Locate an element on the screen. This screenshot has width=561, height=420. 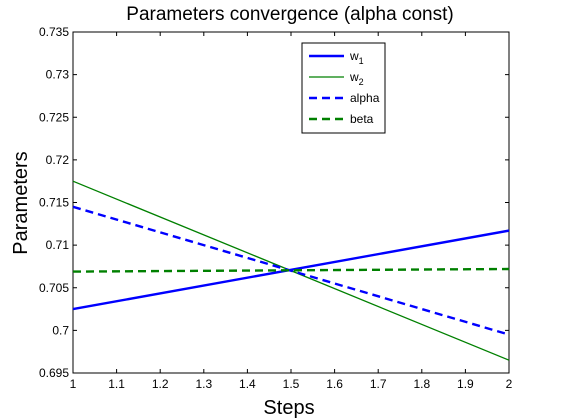
y-tick-label: 0.735 is located at coordinates (54, 32).